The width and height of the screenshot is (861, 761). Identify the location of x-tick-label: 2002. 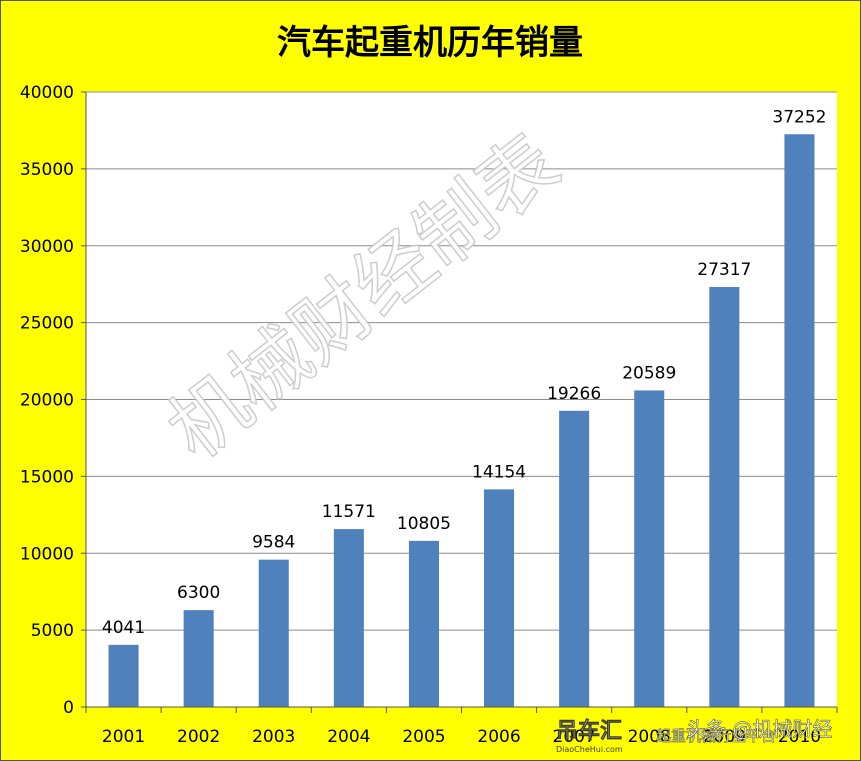
(198, 737).